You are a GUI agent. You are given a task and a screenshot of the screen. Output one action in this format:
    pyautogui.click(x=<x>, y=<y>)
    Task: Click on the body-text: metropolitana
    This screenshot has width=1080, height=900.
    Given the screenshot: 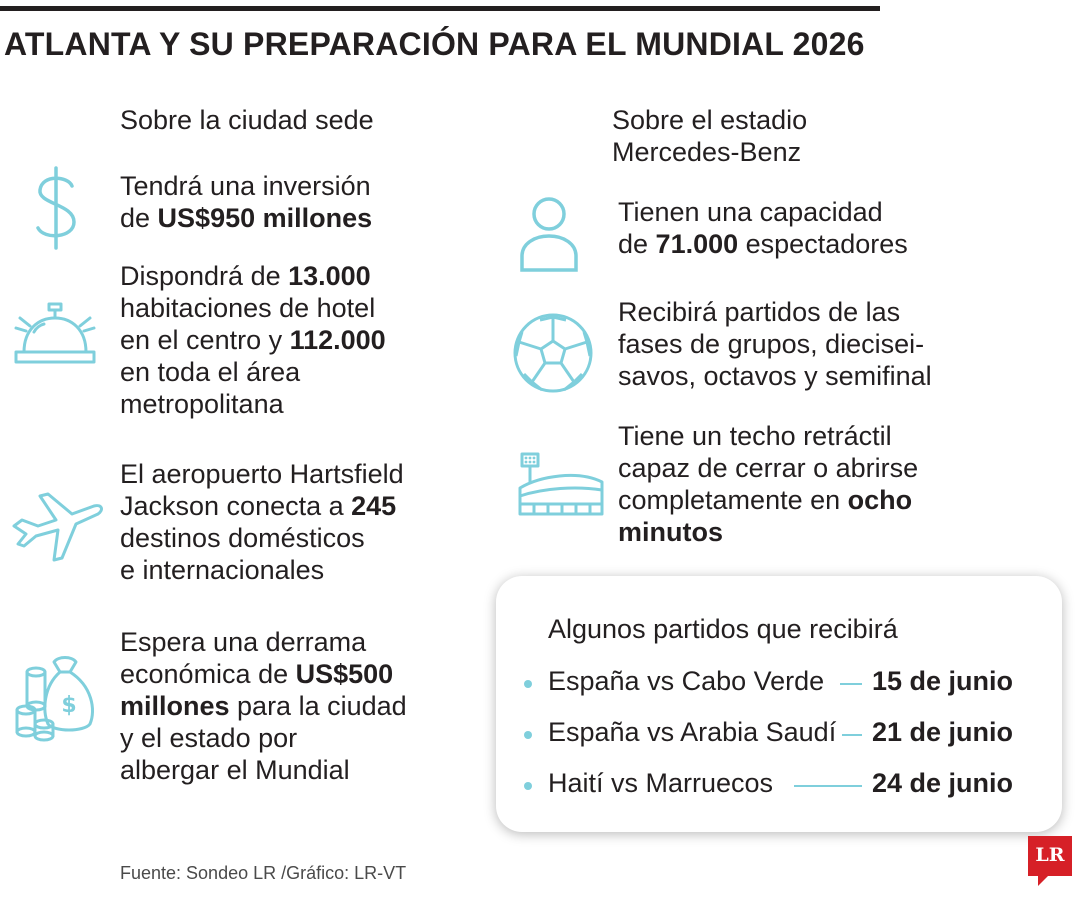 What is the action you would take?
    pyautogui.click(x=202, y=404)
    